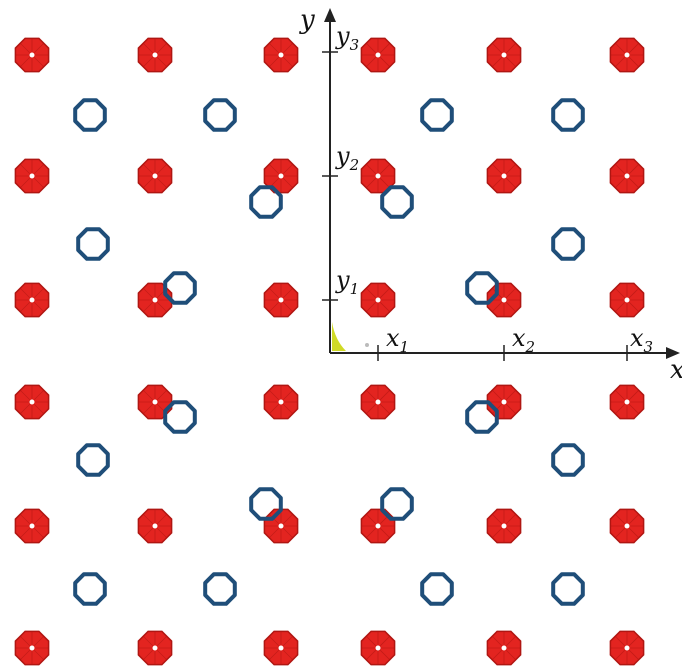  I want to click on x-tick-label-2: x2, so click(523, 340).